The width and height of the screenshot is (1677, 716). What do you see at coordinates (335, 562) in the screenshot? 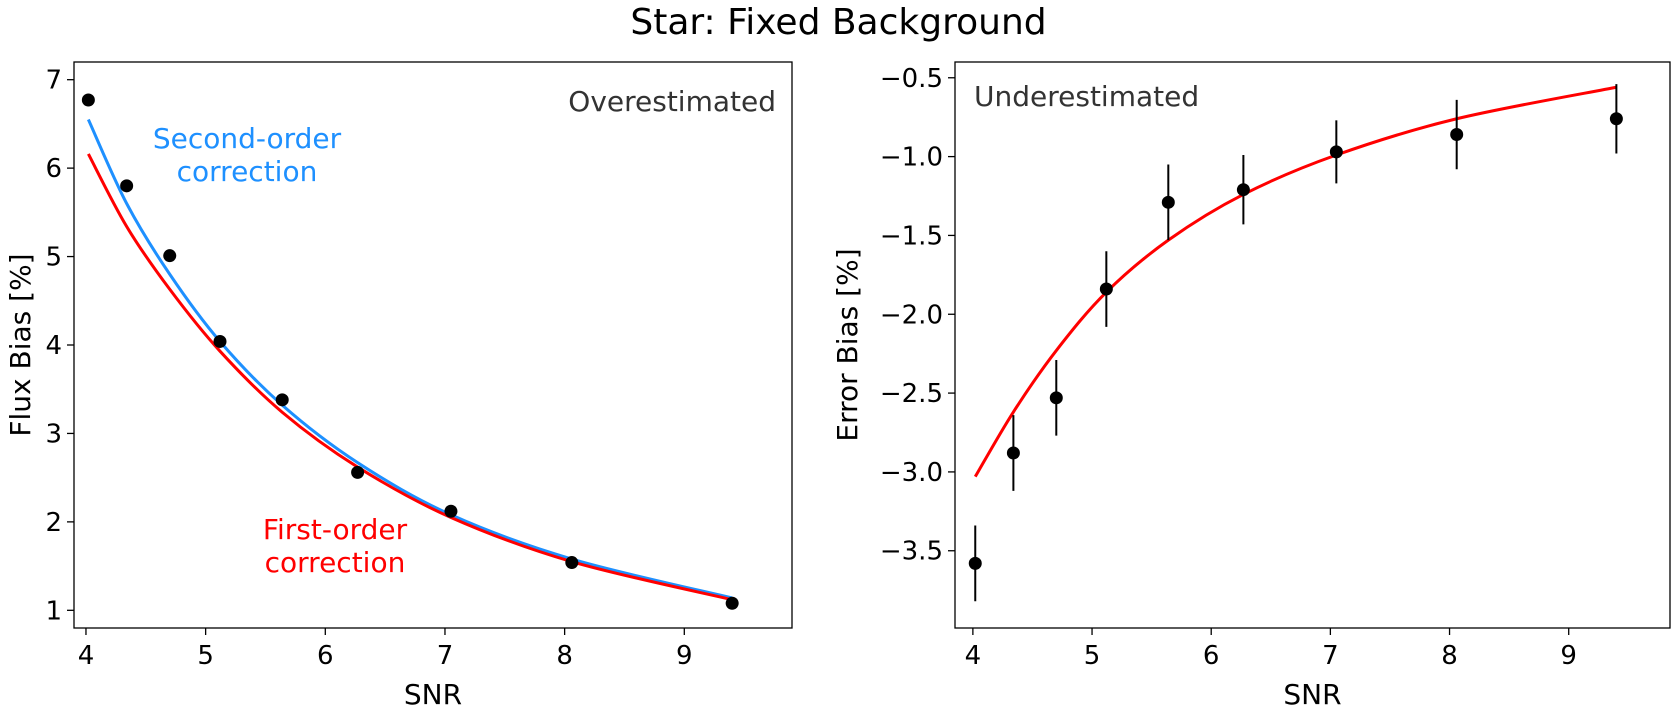
I see `annotation-5: correction` at bounding box center [335, 562].